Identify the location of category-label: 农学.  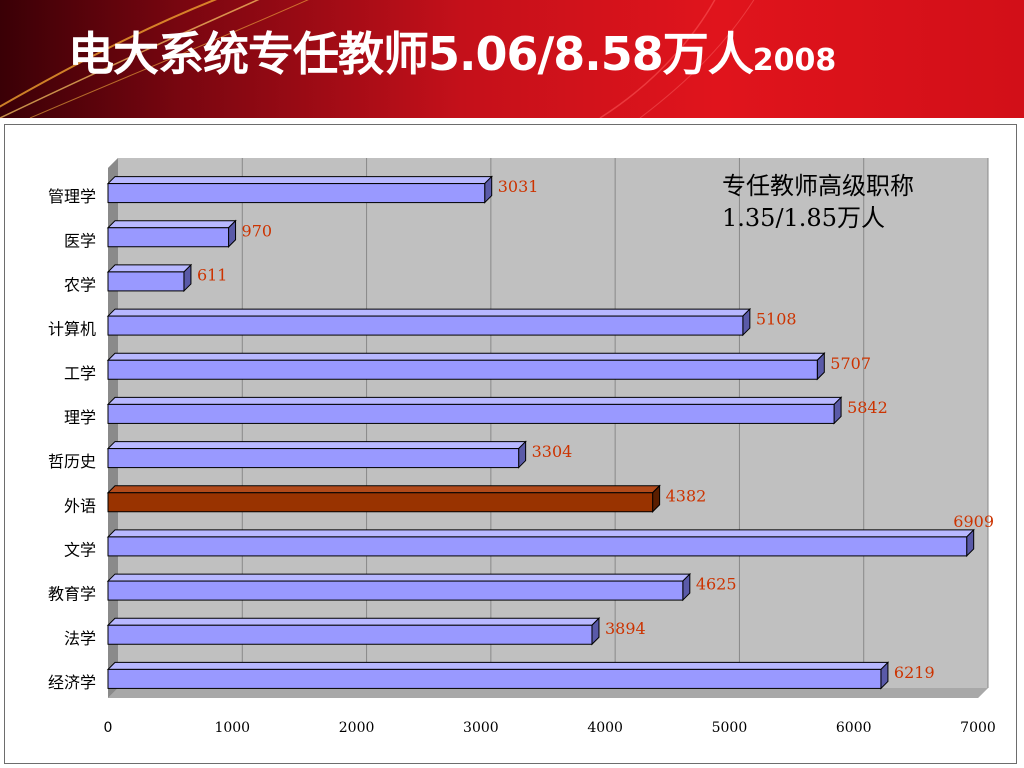
(80, 284).